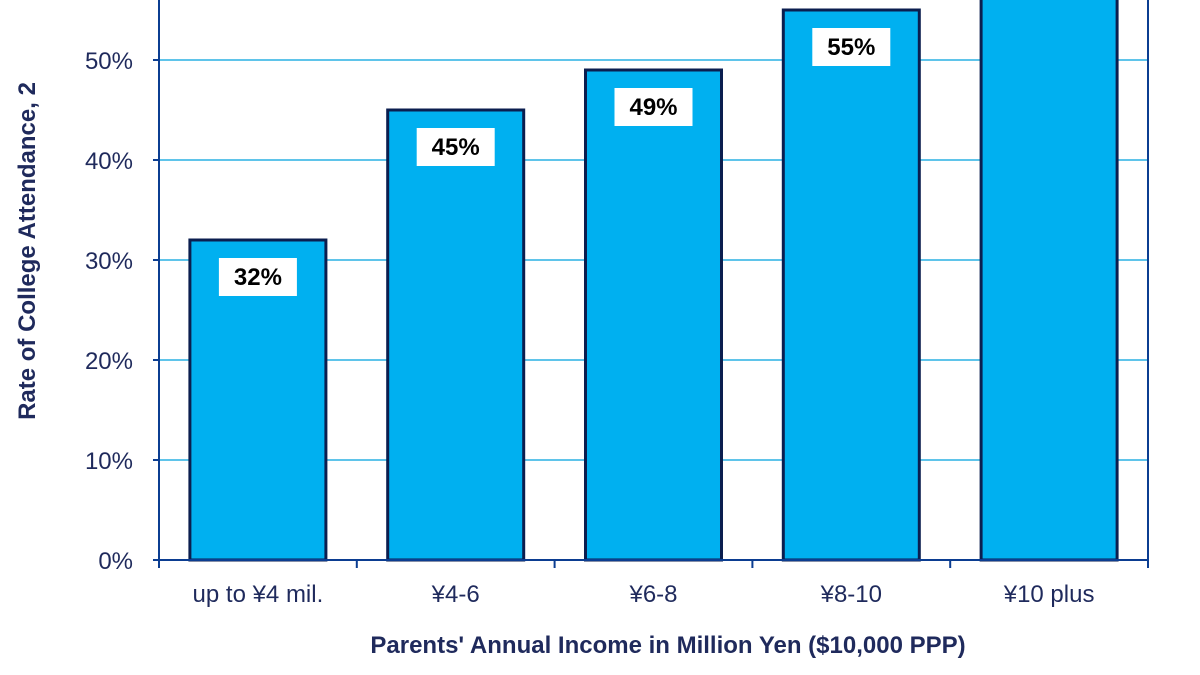  I want to click on data-label: 32%, so click(258, 277).